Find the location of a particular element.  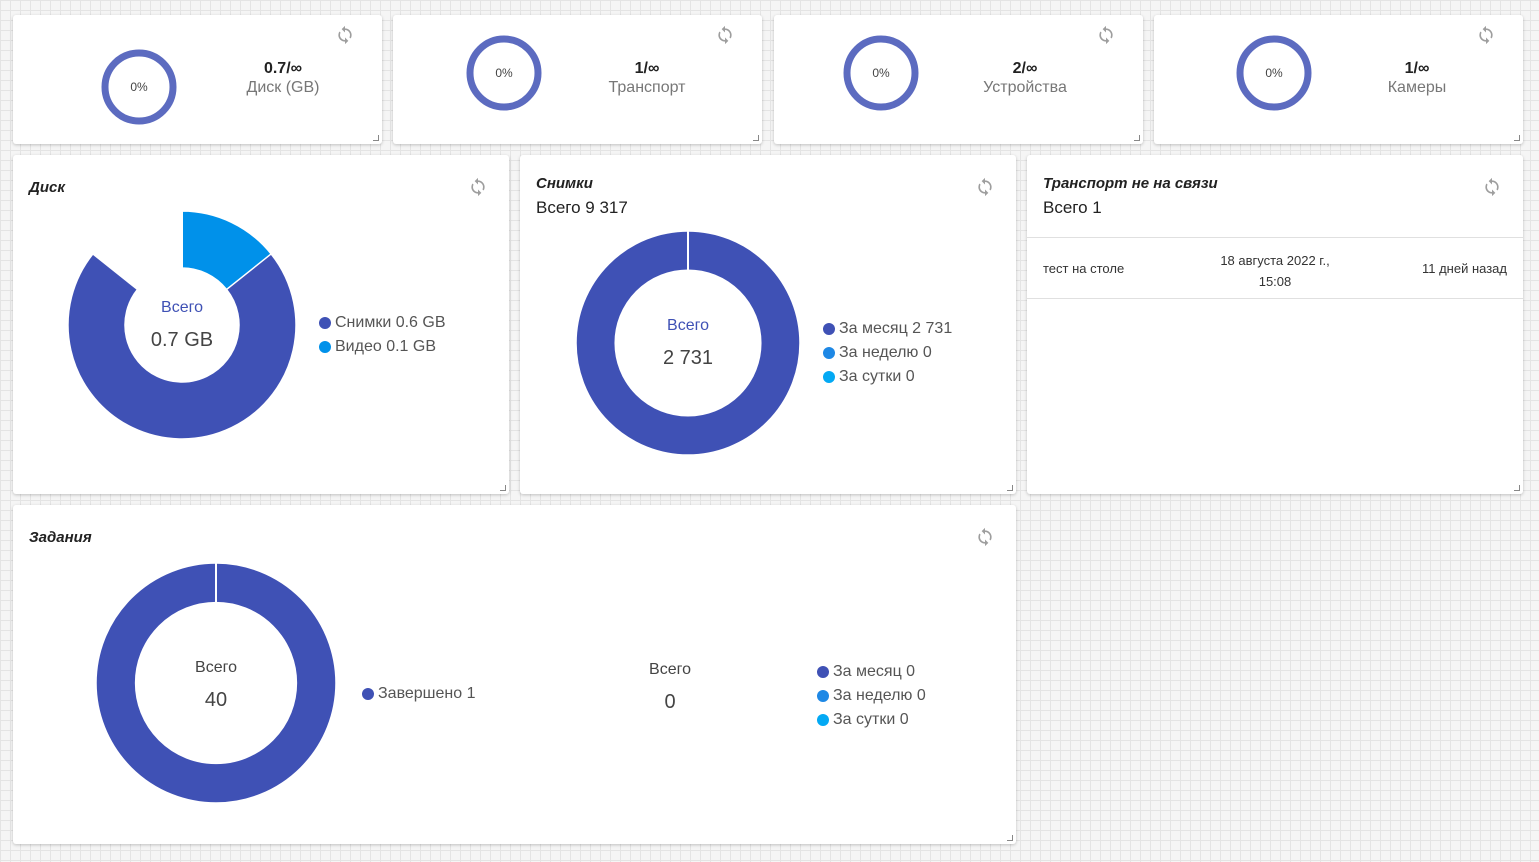

center-value: 0.7 GB is located at coordinates (182, 340).